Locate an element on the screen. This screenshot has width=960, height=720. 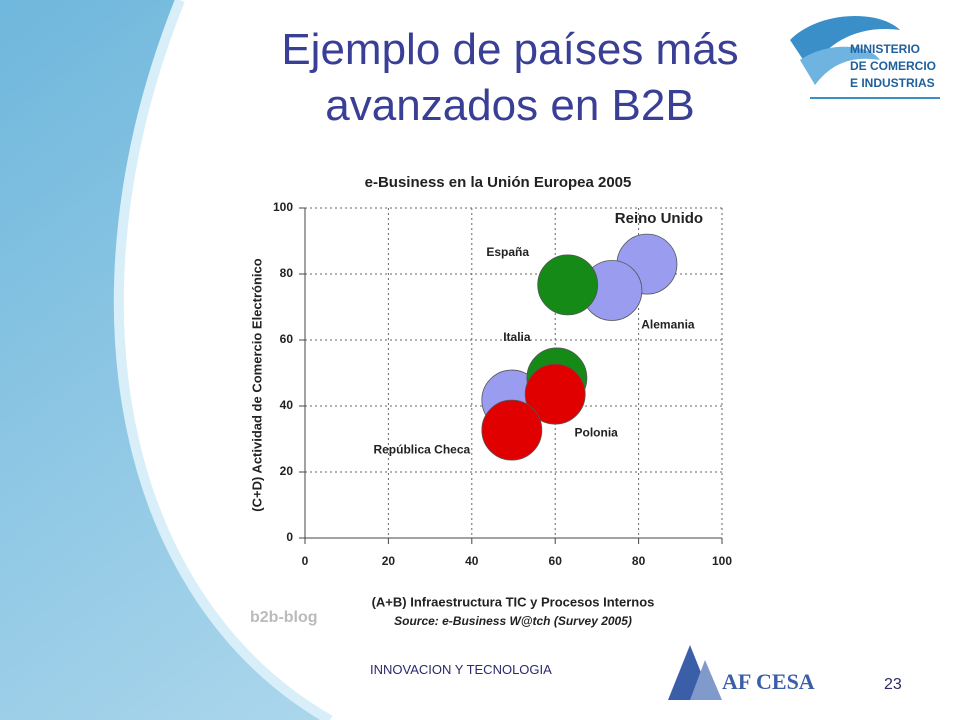
page-number: 23 is located at coordinates (893, 684).